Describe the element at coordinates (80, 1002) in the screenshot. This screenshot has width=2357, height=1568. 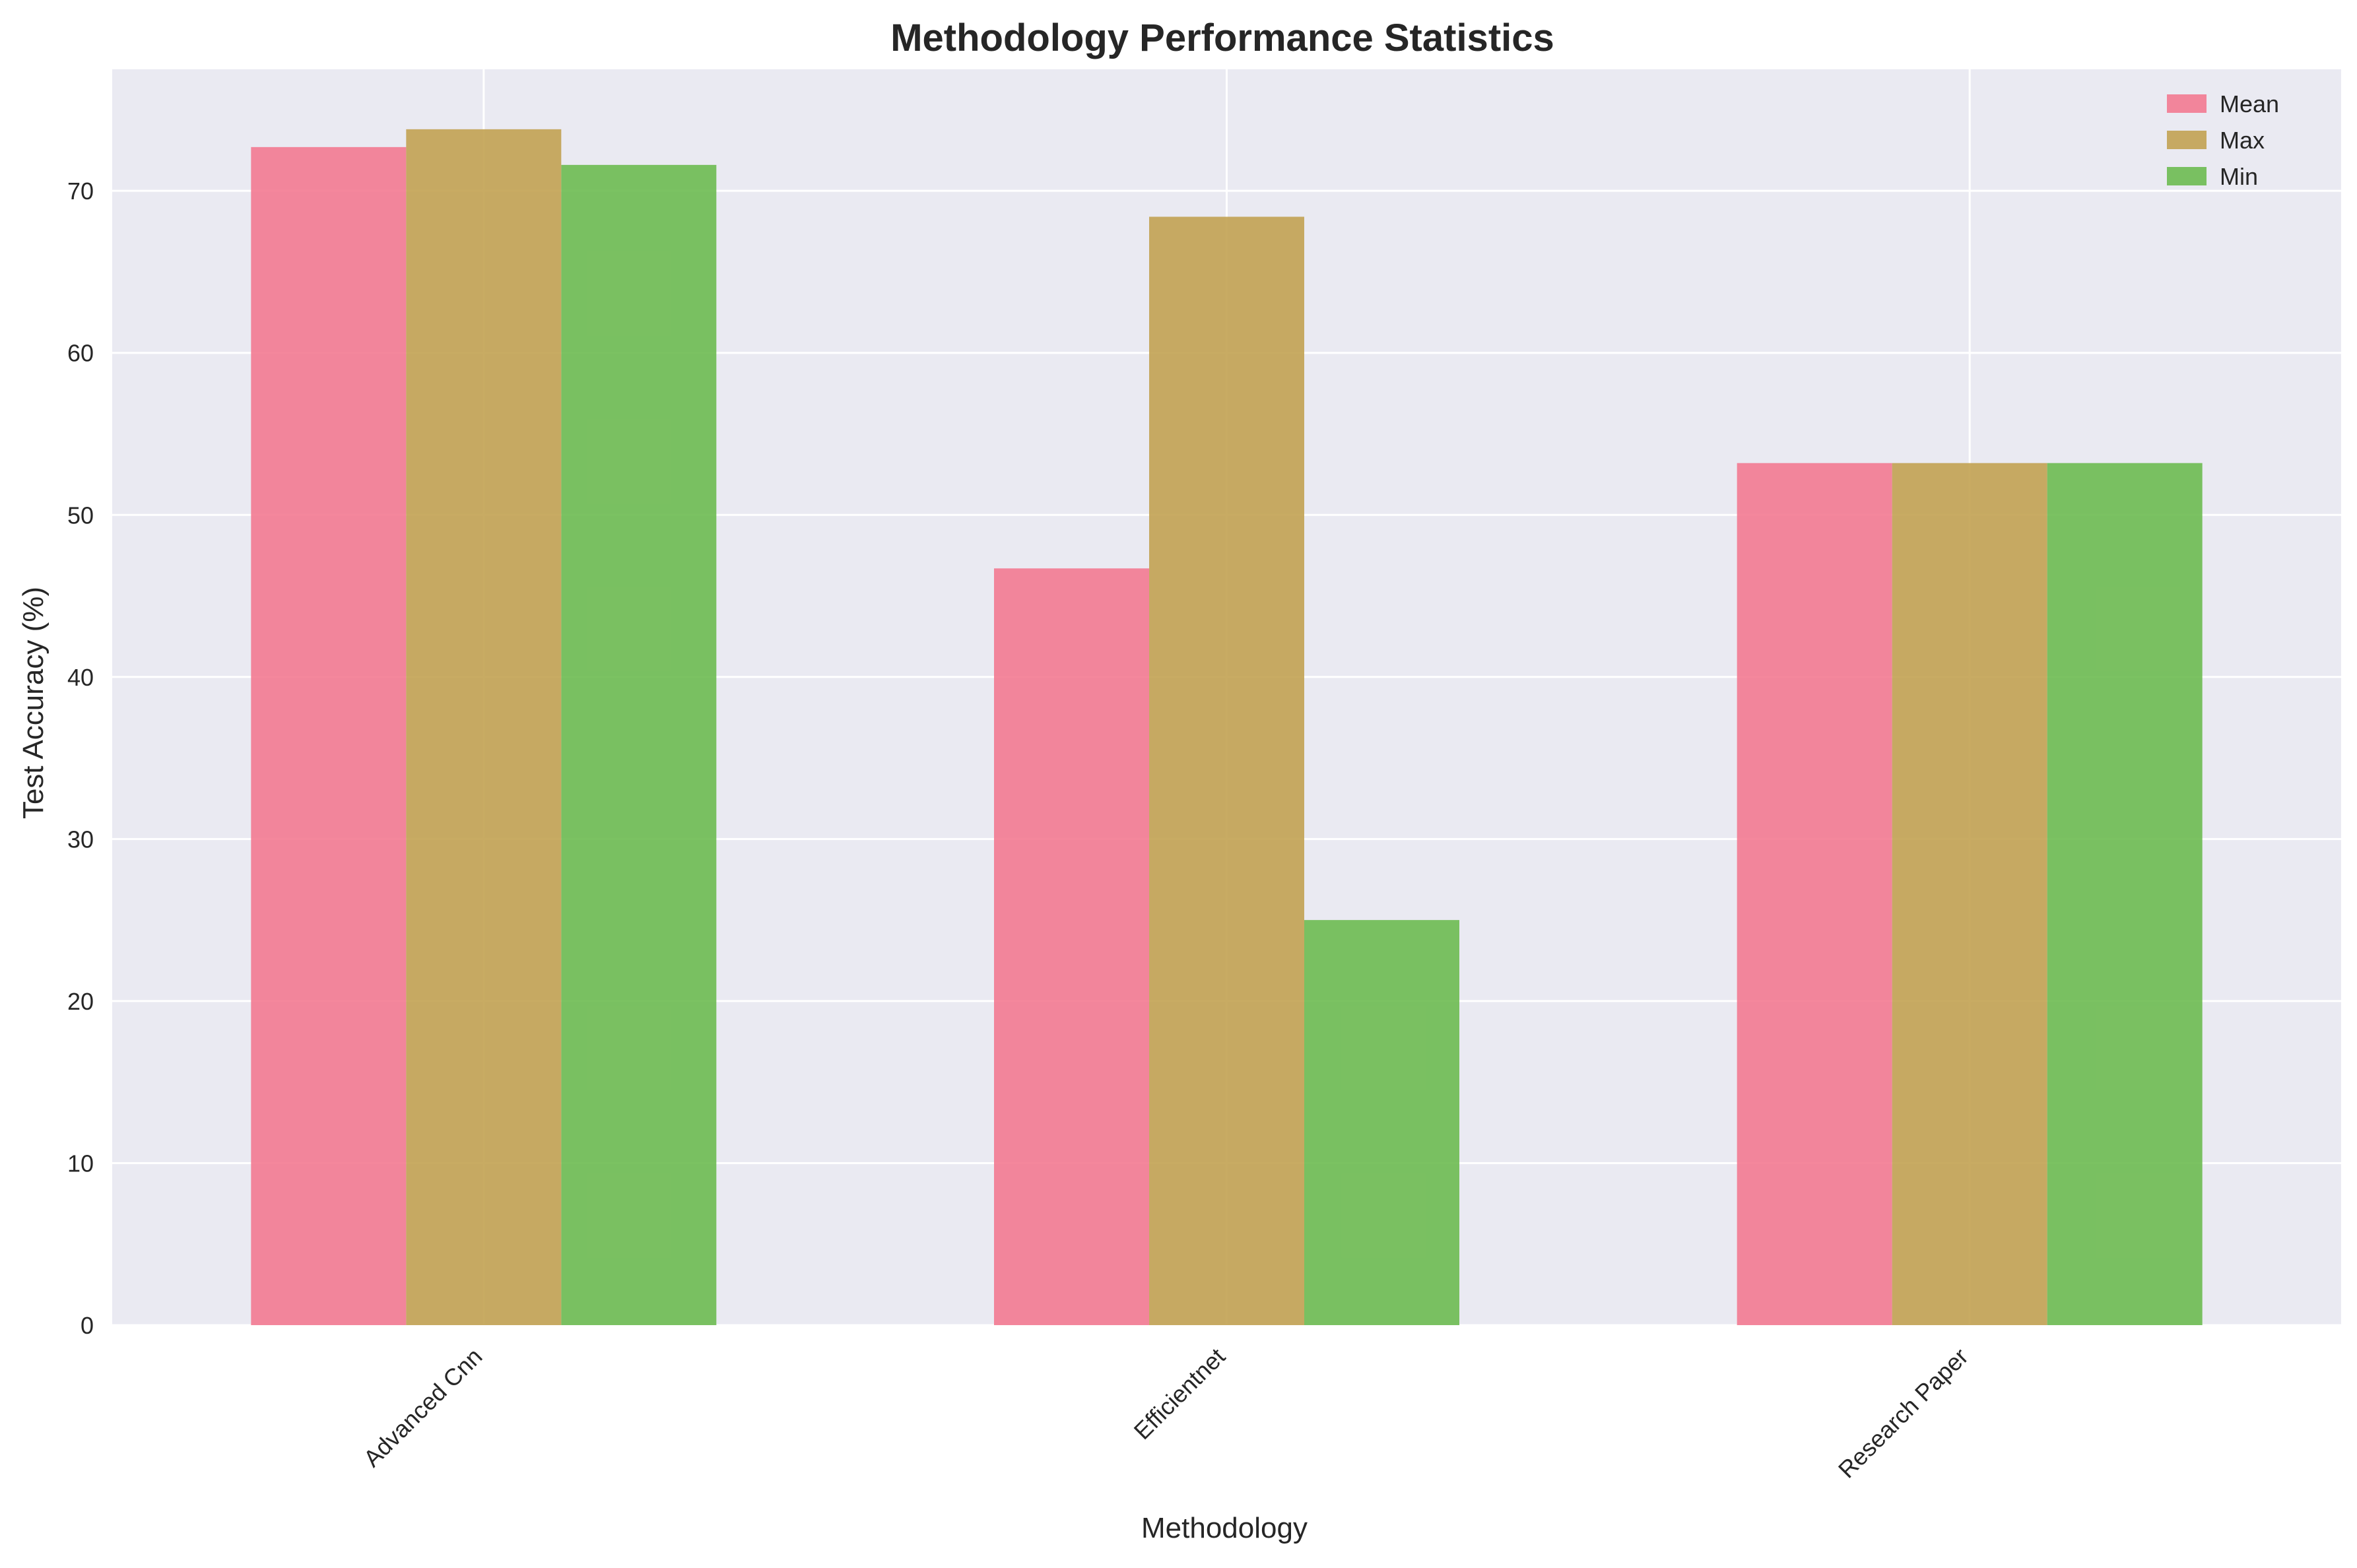
I see `y-tick-label: 20` at that location.